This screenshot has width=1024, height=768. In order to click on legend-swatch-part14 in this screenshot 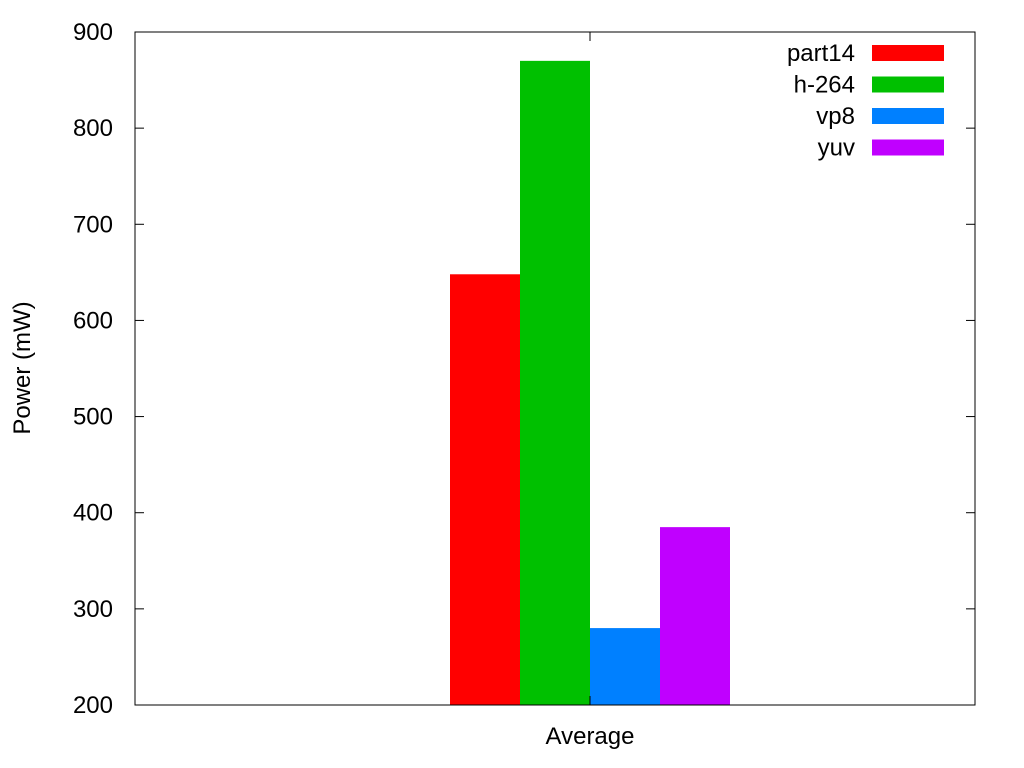, I will do `click(908, 53)`.